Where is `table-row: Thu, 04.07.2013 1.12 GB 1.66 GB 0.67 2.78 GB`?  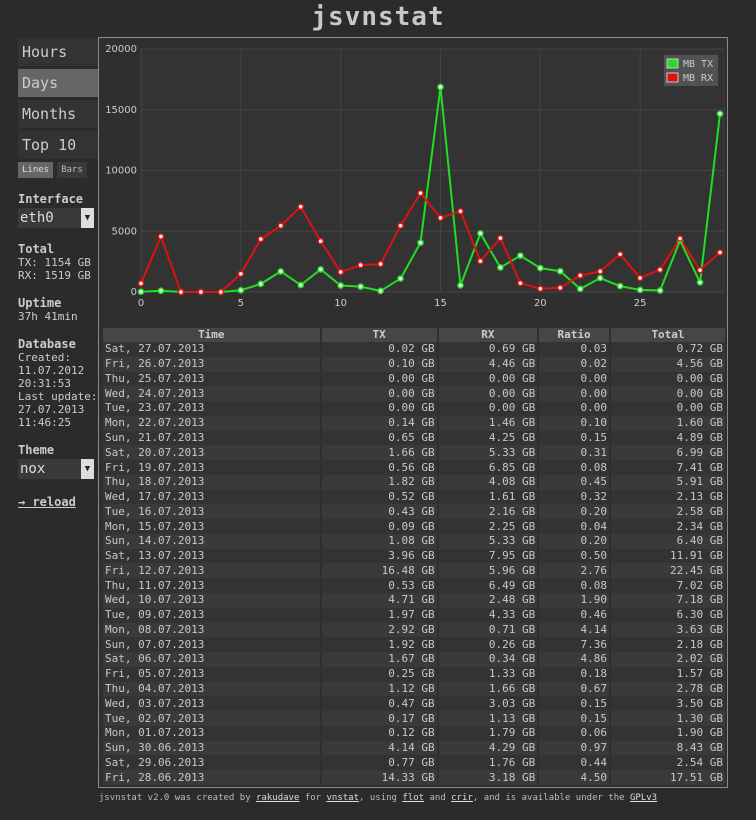
table-row: Thu, 04.07.2013 1.12 GB 1.66 GB 0.67 2.78 GB is located at coordinates (414, 689).